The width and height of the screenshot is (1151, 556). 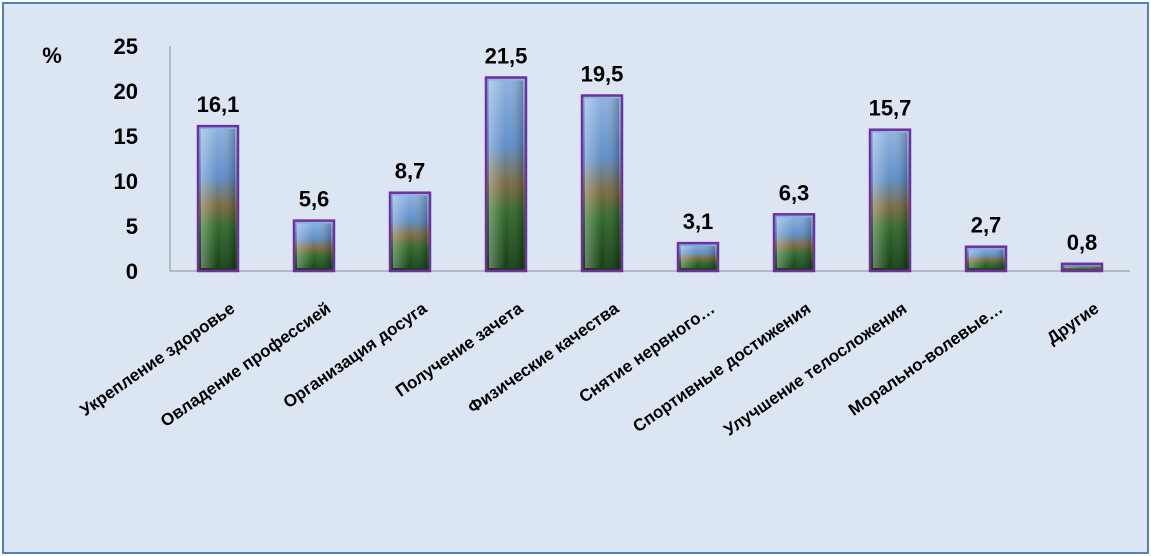 What do you see at coordinates (698, 221) in the screenshot?
I see `data-label: 3,1` at bounding box center [698, 221].